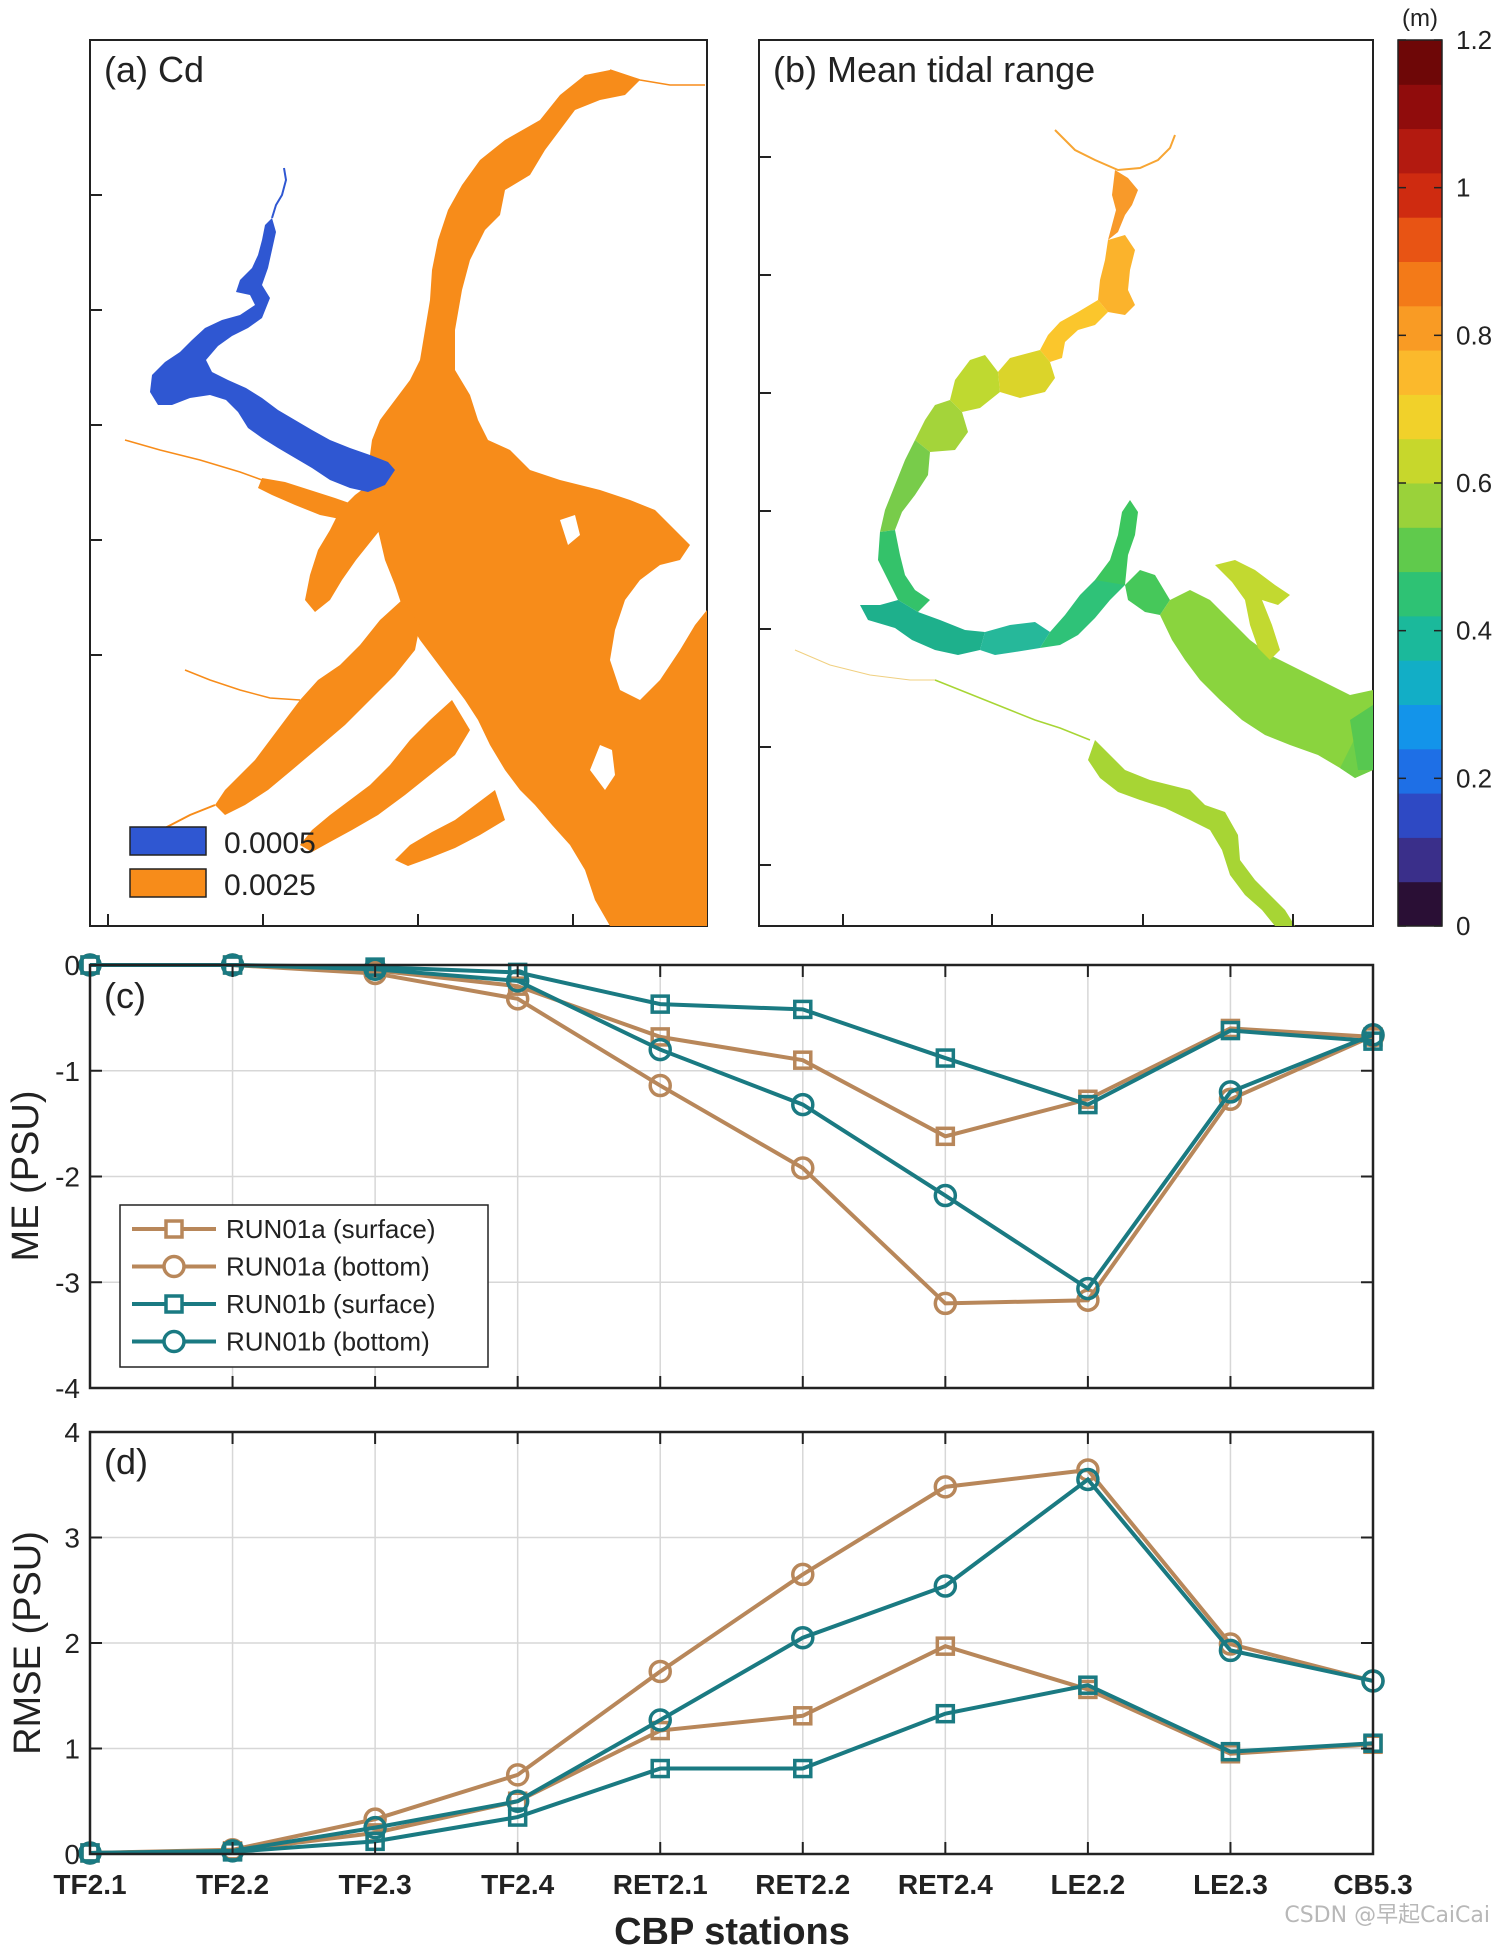 The width and height of the screenshot is (1500, 1952). I want to click on x-tick-label: TF2.1, so click(89, 1884).